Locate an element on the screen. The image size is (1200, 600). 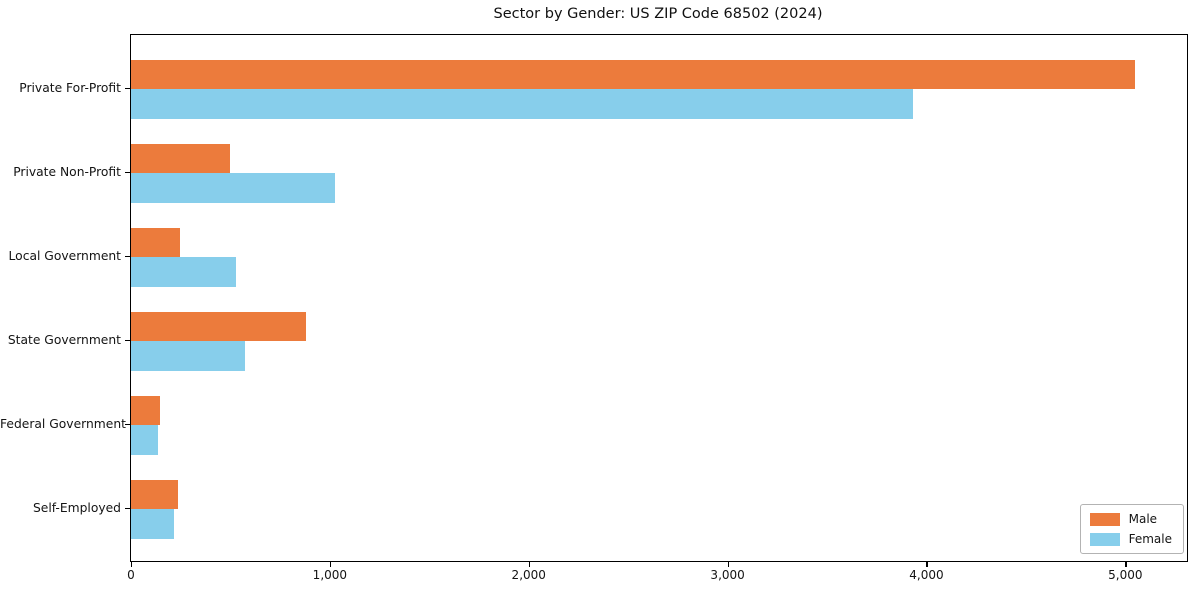
x-axis-tick-3-000: 3,000 is located at coordinates (727, 575).